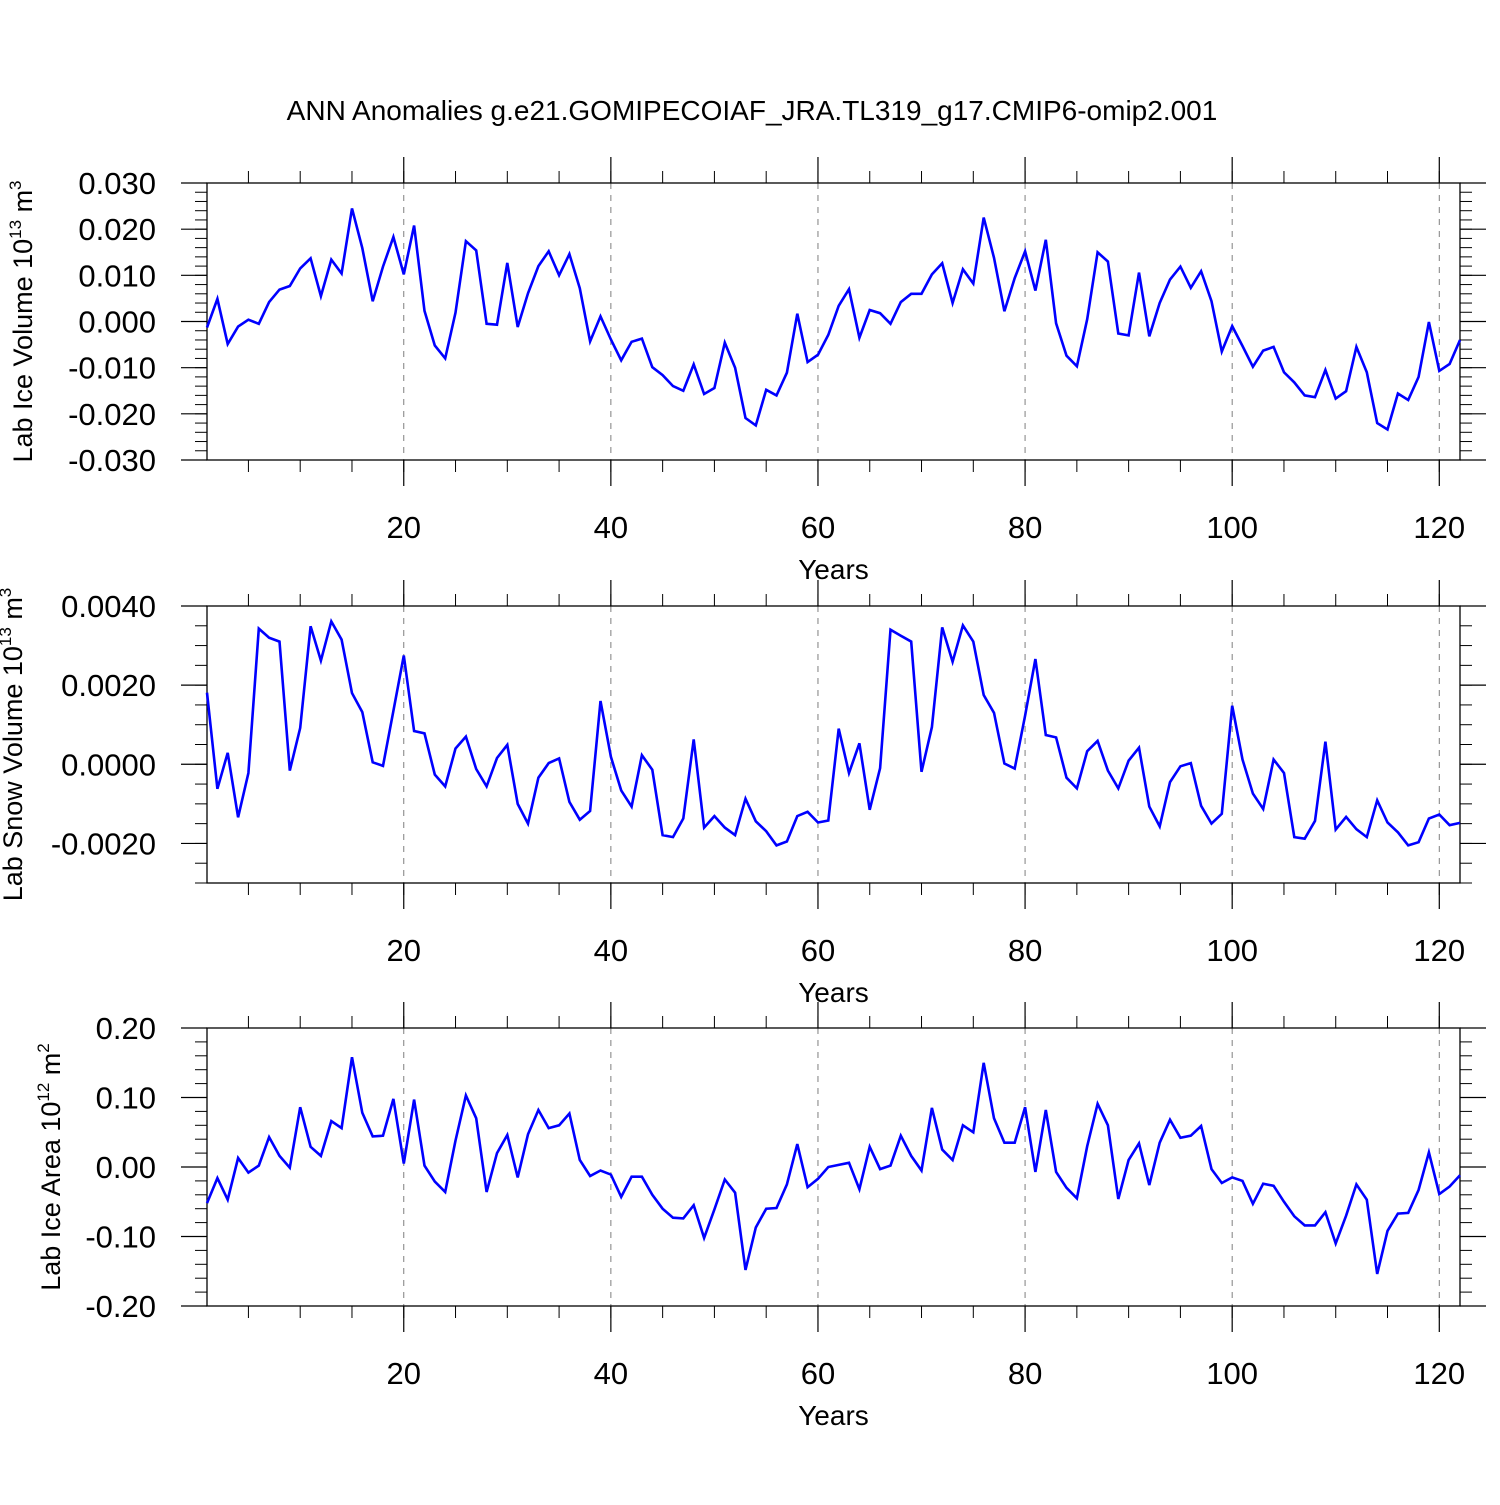 This screenshot has height=1505, width=1500. Describe the element at coordinates (120, 1306) in the screenshot. I see `y-tick-label: -0.20` at that location.